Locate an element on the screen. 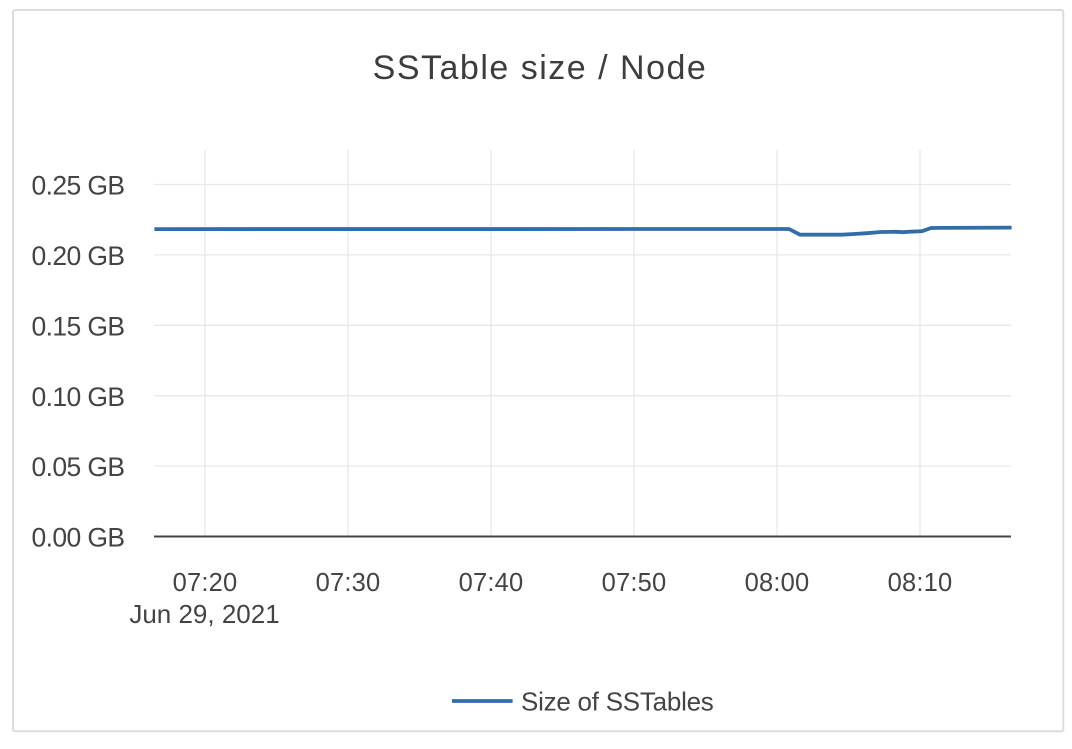 This screenshot has width=1072, height=749. svg-text: Size of SSTables is located at coordinates (617, 702).